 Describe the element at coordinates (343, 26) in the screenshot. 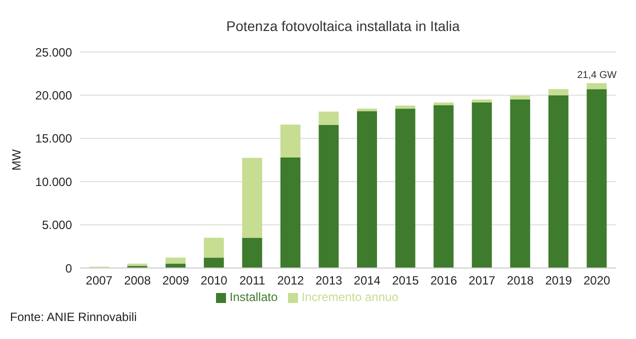

I see `chart-title: Potenza fotovoltaica installata in Italia` at that location.